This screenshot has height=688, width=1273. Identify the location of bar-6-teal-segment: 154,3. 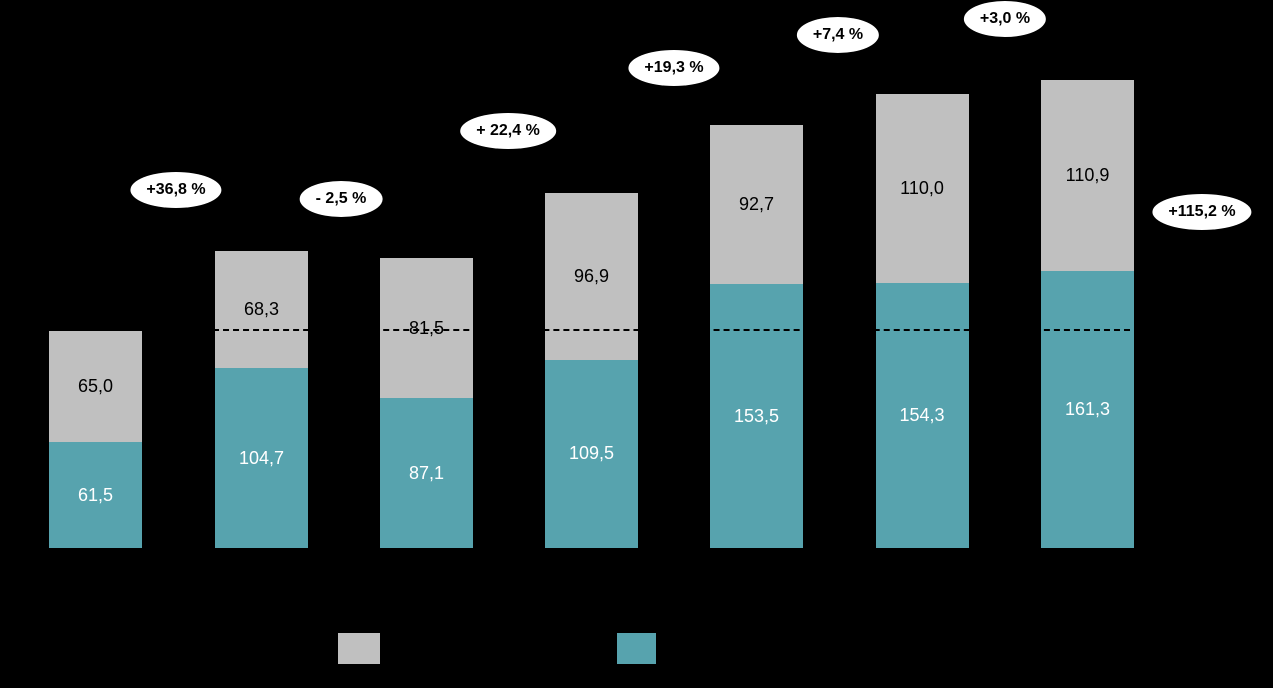
(922, 415).